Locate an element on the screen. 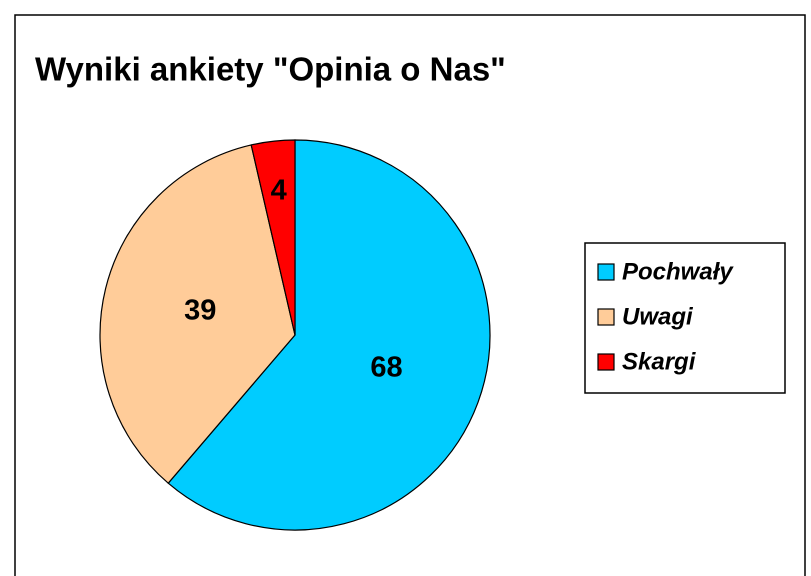  legend is located at coordinates (685, 318).